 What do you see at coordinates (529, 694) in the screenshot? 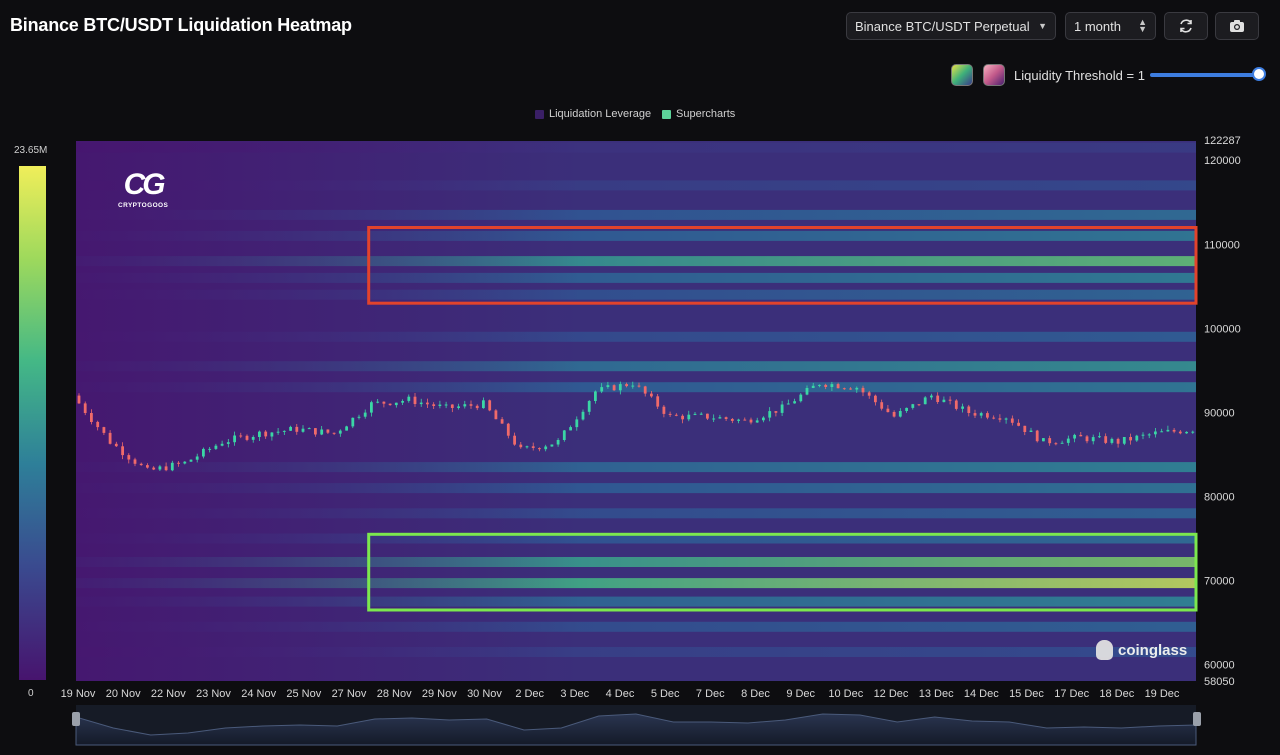
I see `x-tick-label: 2 Dec` at bounding box center [529, 694].